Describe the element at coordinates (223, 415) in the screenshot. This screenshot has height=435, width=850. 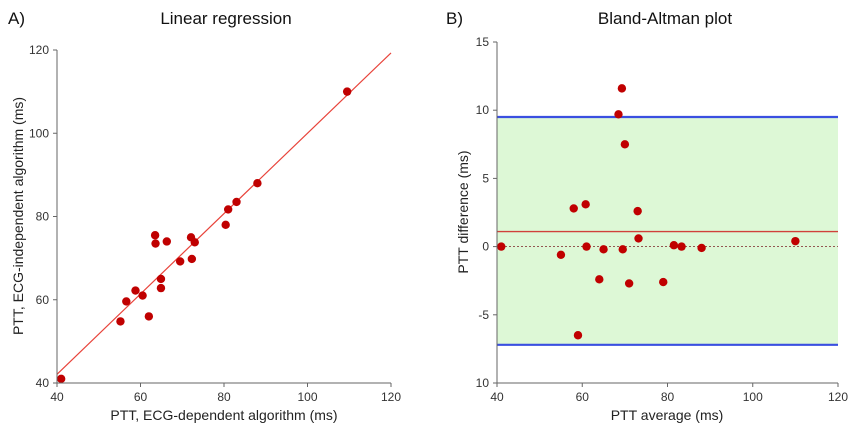
I see `panel-a-x-axis-title: PTT, ECG-dependent algorithm (ms)` at that location.